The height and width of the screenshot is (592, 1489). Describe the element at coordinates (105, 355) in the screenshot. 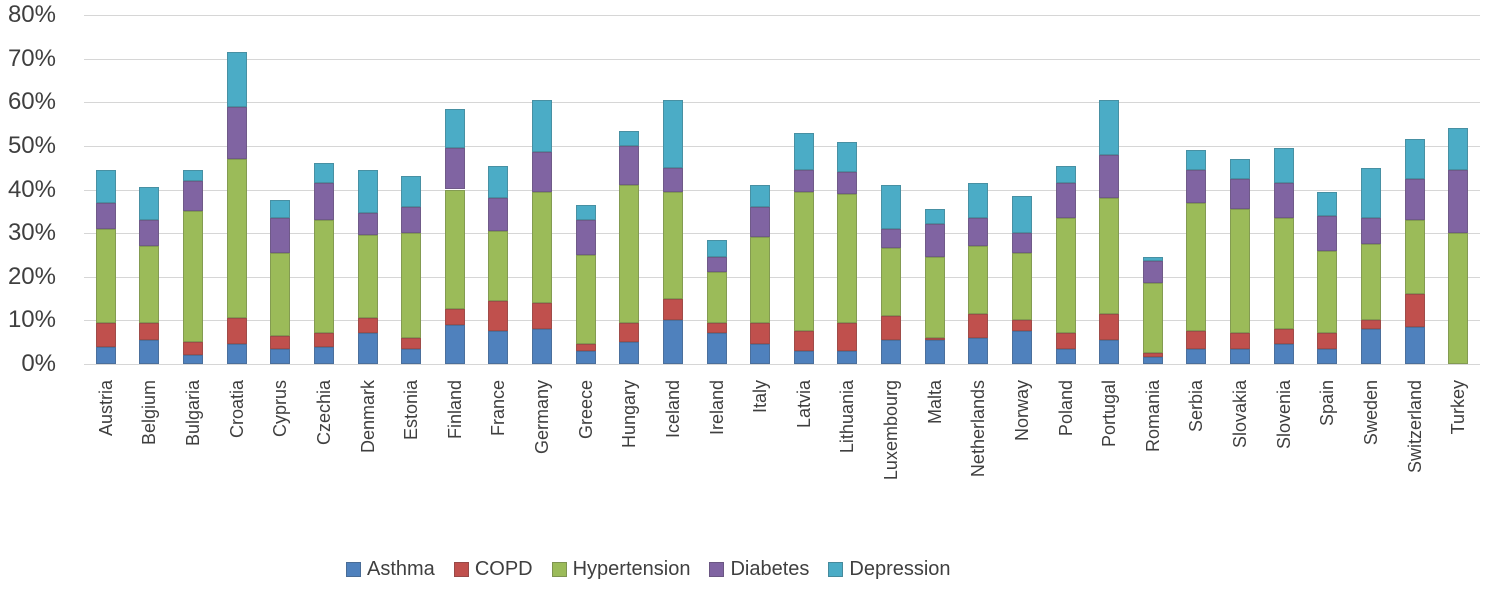

I see `bar-segment-asthma-austria` at that location.